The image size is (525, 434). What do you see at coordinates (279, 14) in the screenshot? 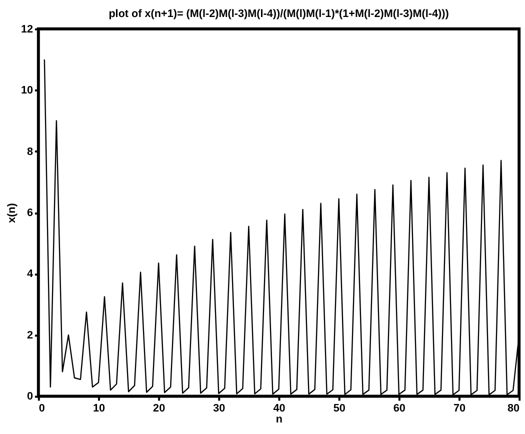
I see `chart-title: plot of x(n+1)= (M(l-2)M(l-3)M(l-4))/(M(l)M(l-1)*(1+M(l-2)M(l-3)M(l-4)))` at bounding box center [279, 14].